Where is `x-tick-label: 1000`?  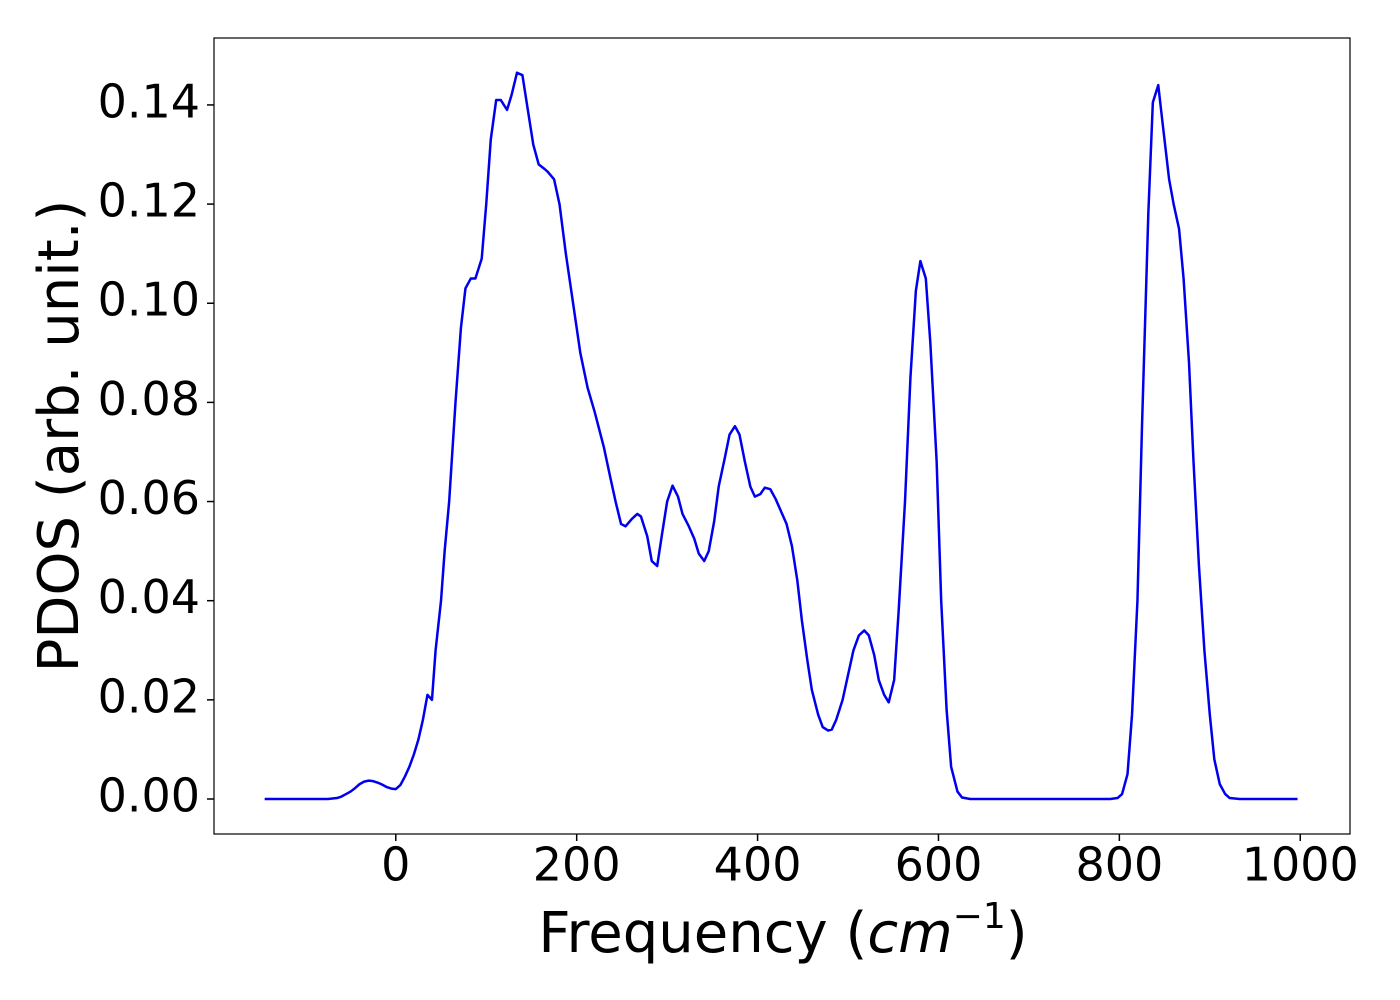 x-tick-label: 1000 is located at coordinates (1300, 865).